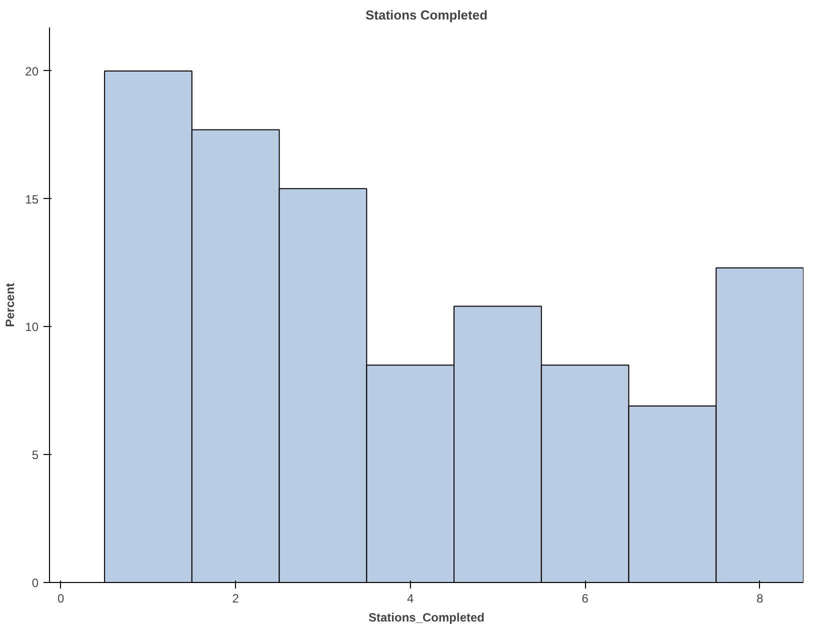 The height and width of the screenshot is (627, 813). I want to click on y-tick-label: 5, so click(35, 455).